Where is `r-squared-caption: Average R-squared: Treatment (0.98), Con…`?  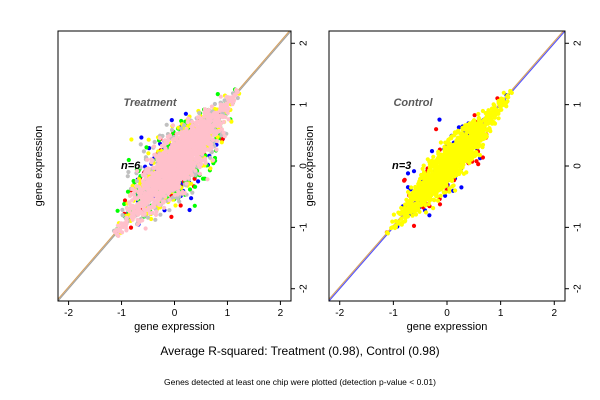
r-squared-caption: Average R-squared: Treatment (0.98), Con… is located at coordinates (300, 351).